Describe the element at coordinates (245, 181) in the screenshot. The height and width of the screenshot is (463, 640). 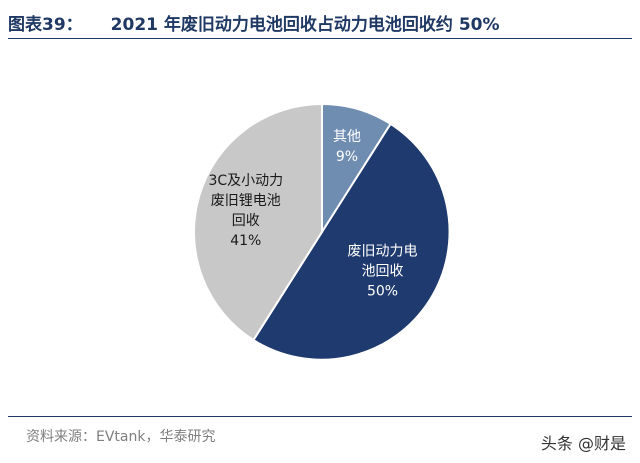
I see `slice-category-label: 3C及小动力` at that location.